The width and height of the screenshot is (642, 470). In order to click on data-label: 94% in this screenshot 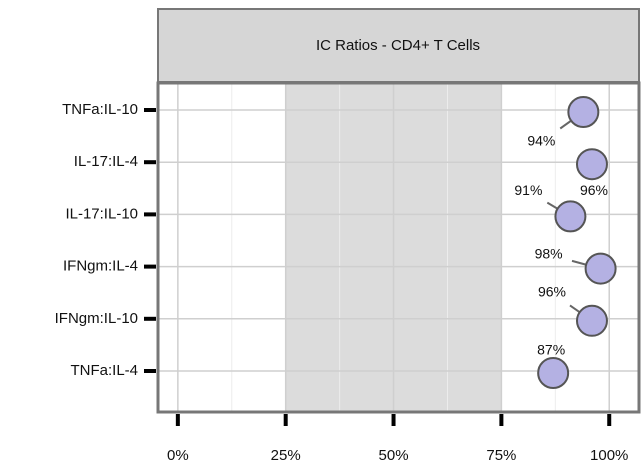, I will do `click(541, 141)`.